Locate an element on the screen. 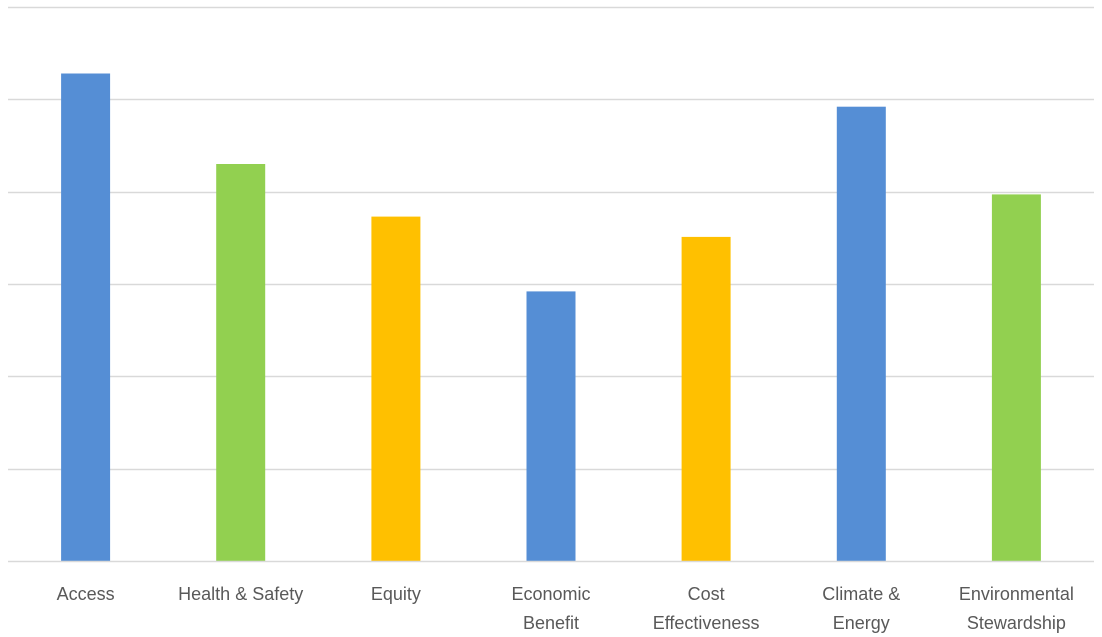  x-tick-label: Environmental is located at coordinates (1016, 594).